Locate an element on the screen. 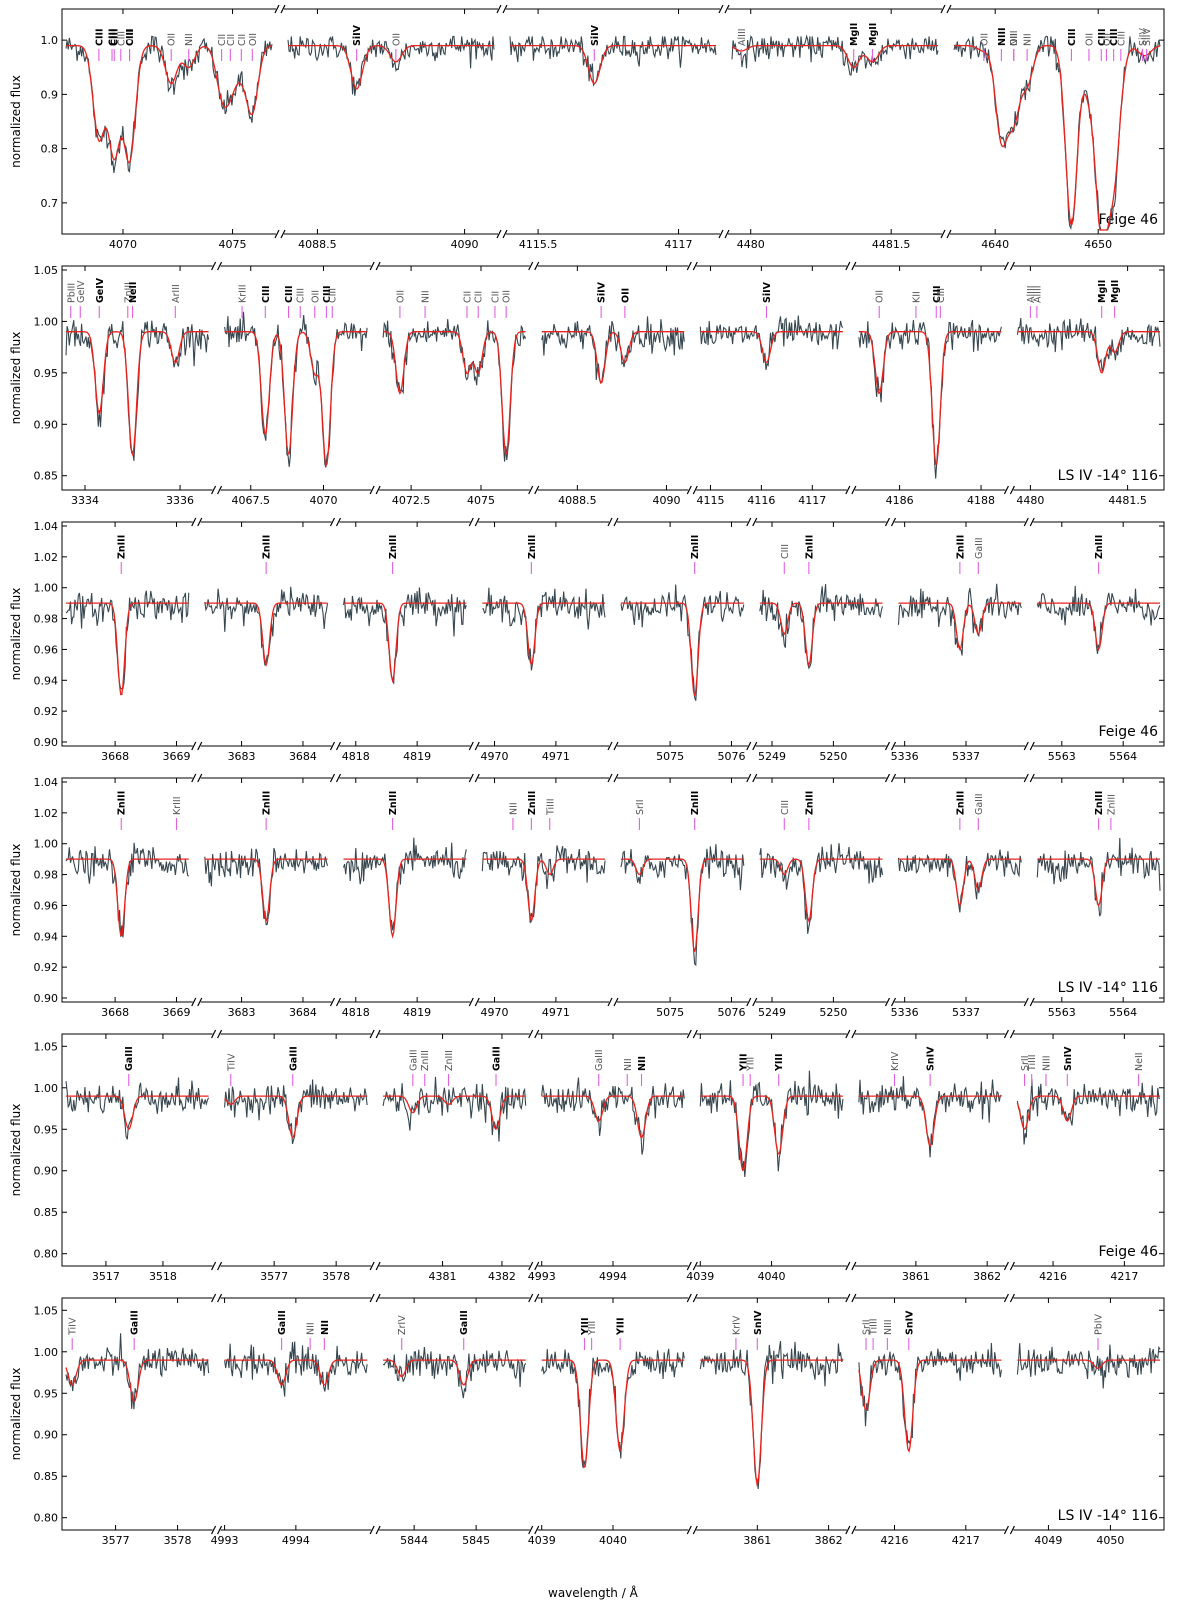 The image size is (1200, 1607). star-name: LS IV -14° 116 is located at coordinates (1108, 476).